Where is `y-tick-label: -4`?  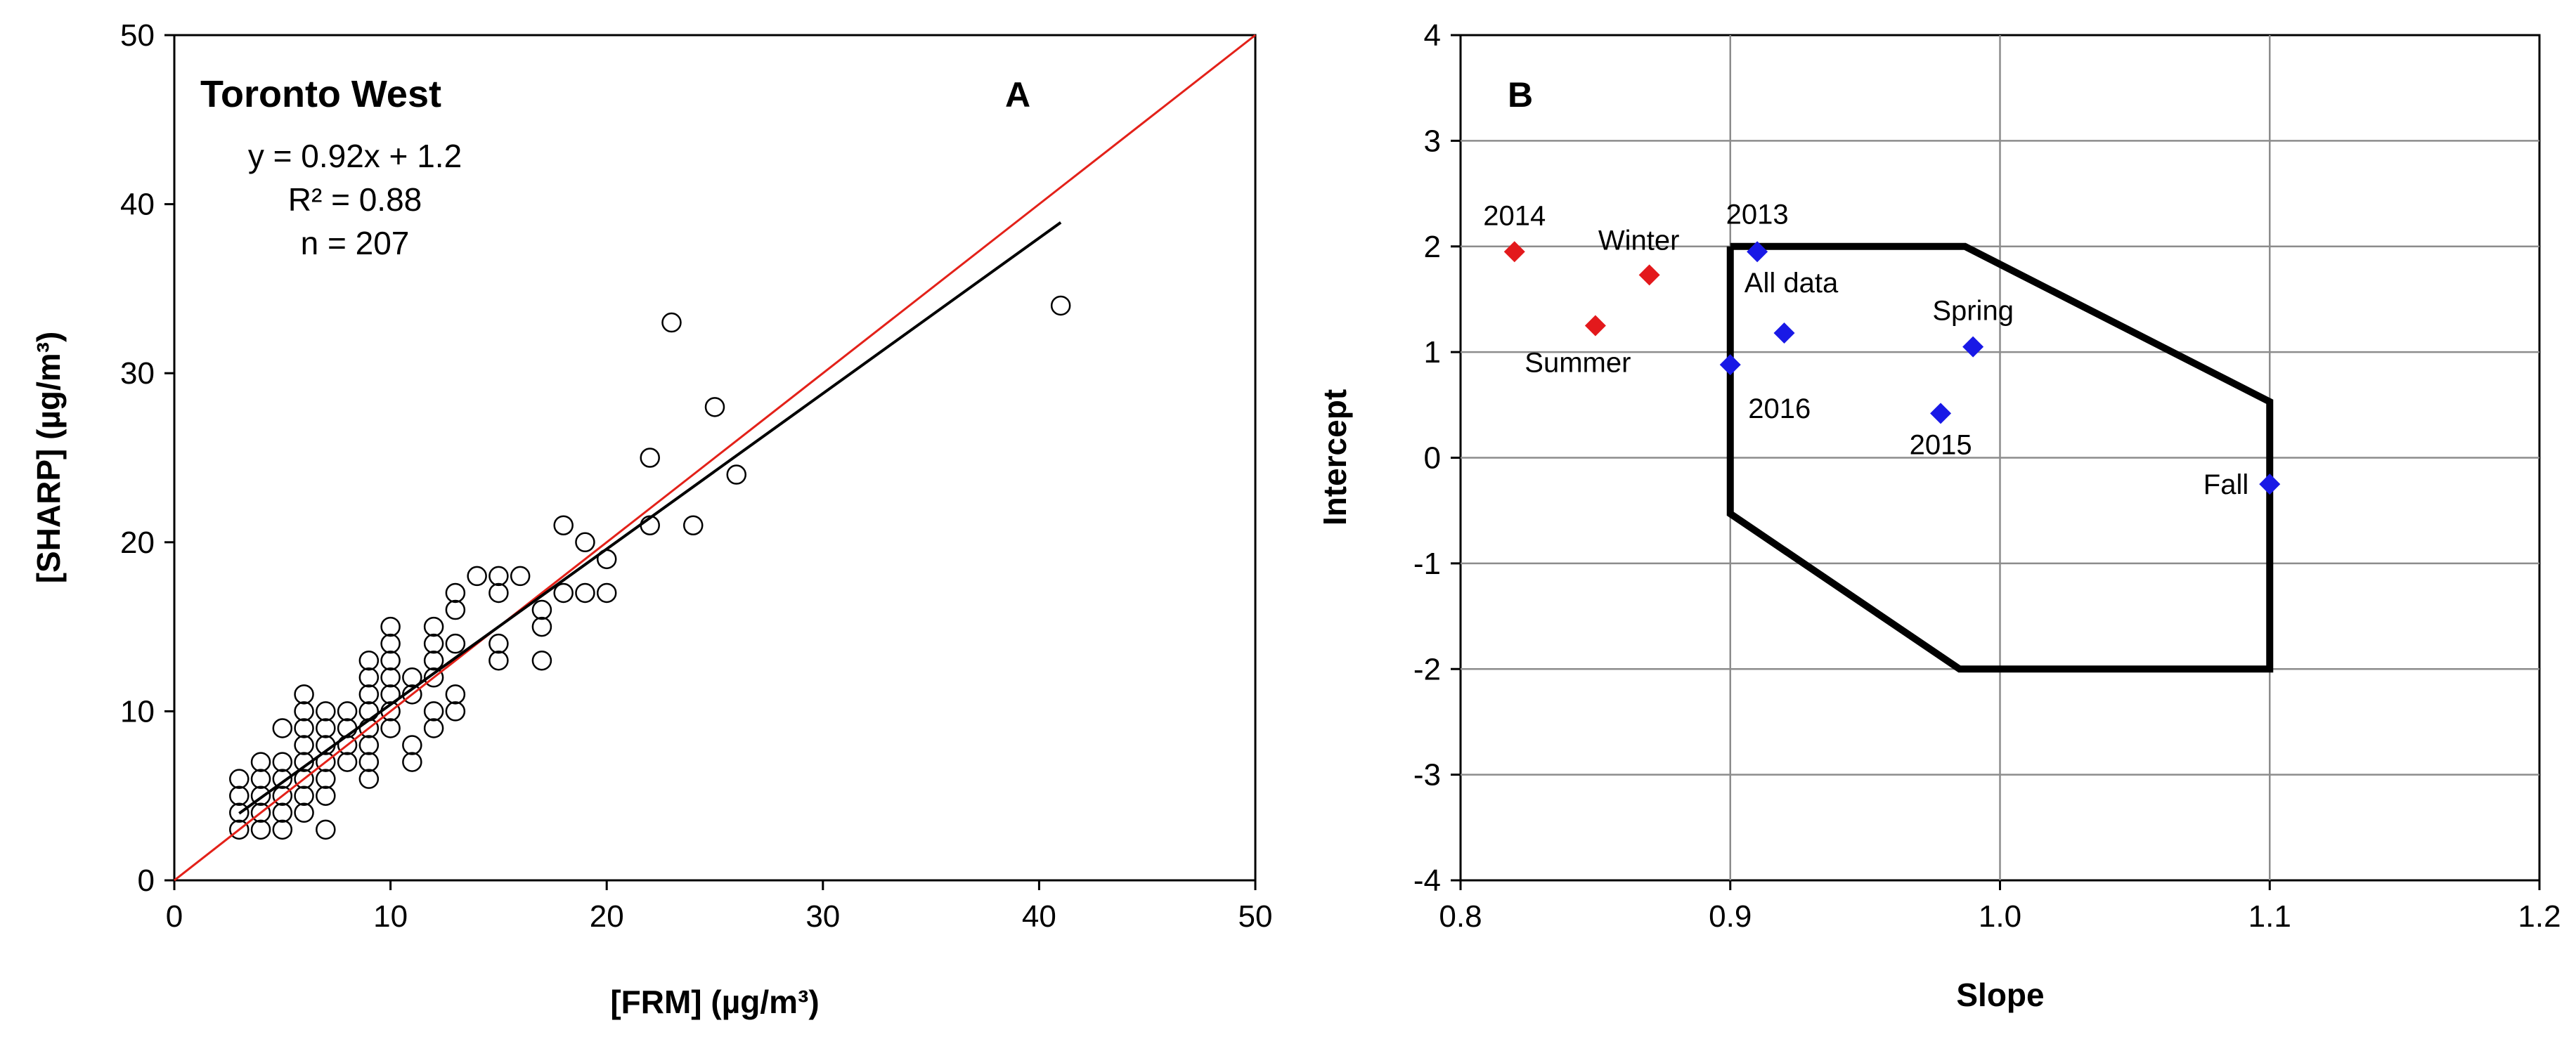
y-tick-label: -4 is located at coordinates (1427, 880).